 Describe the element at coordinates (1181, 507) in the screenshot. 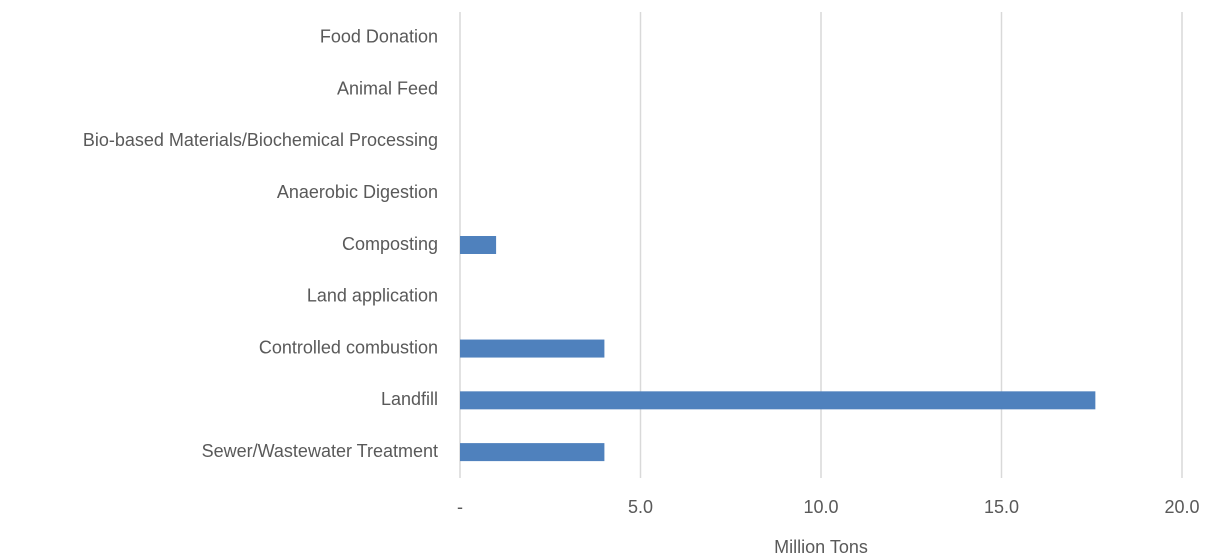

I see `x-tick-label: 20.0` at that location.